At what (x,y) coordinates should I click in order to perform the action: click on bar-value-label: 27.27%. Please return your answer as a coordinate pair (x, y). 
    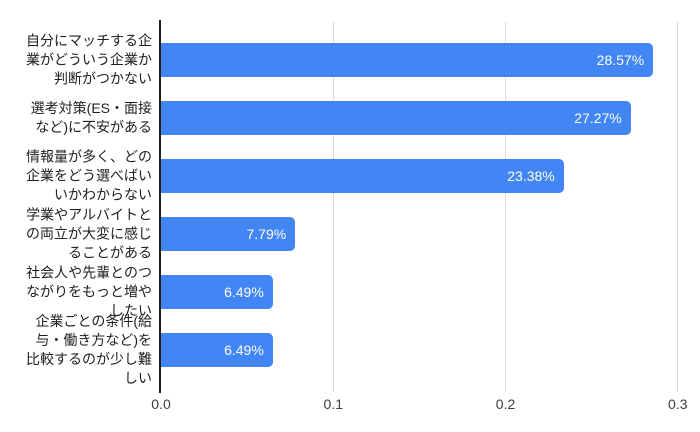
    Looking at the image, I should click on (598, 118).